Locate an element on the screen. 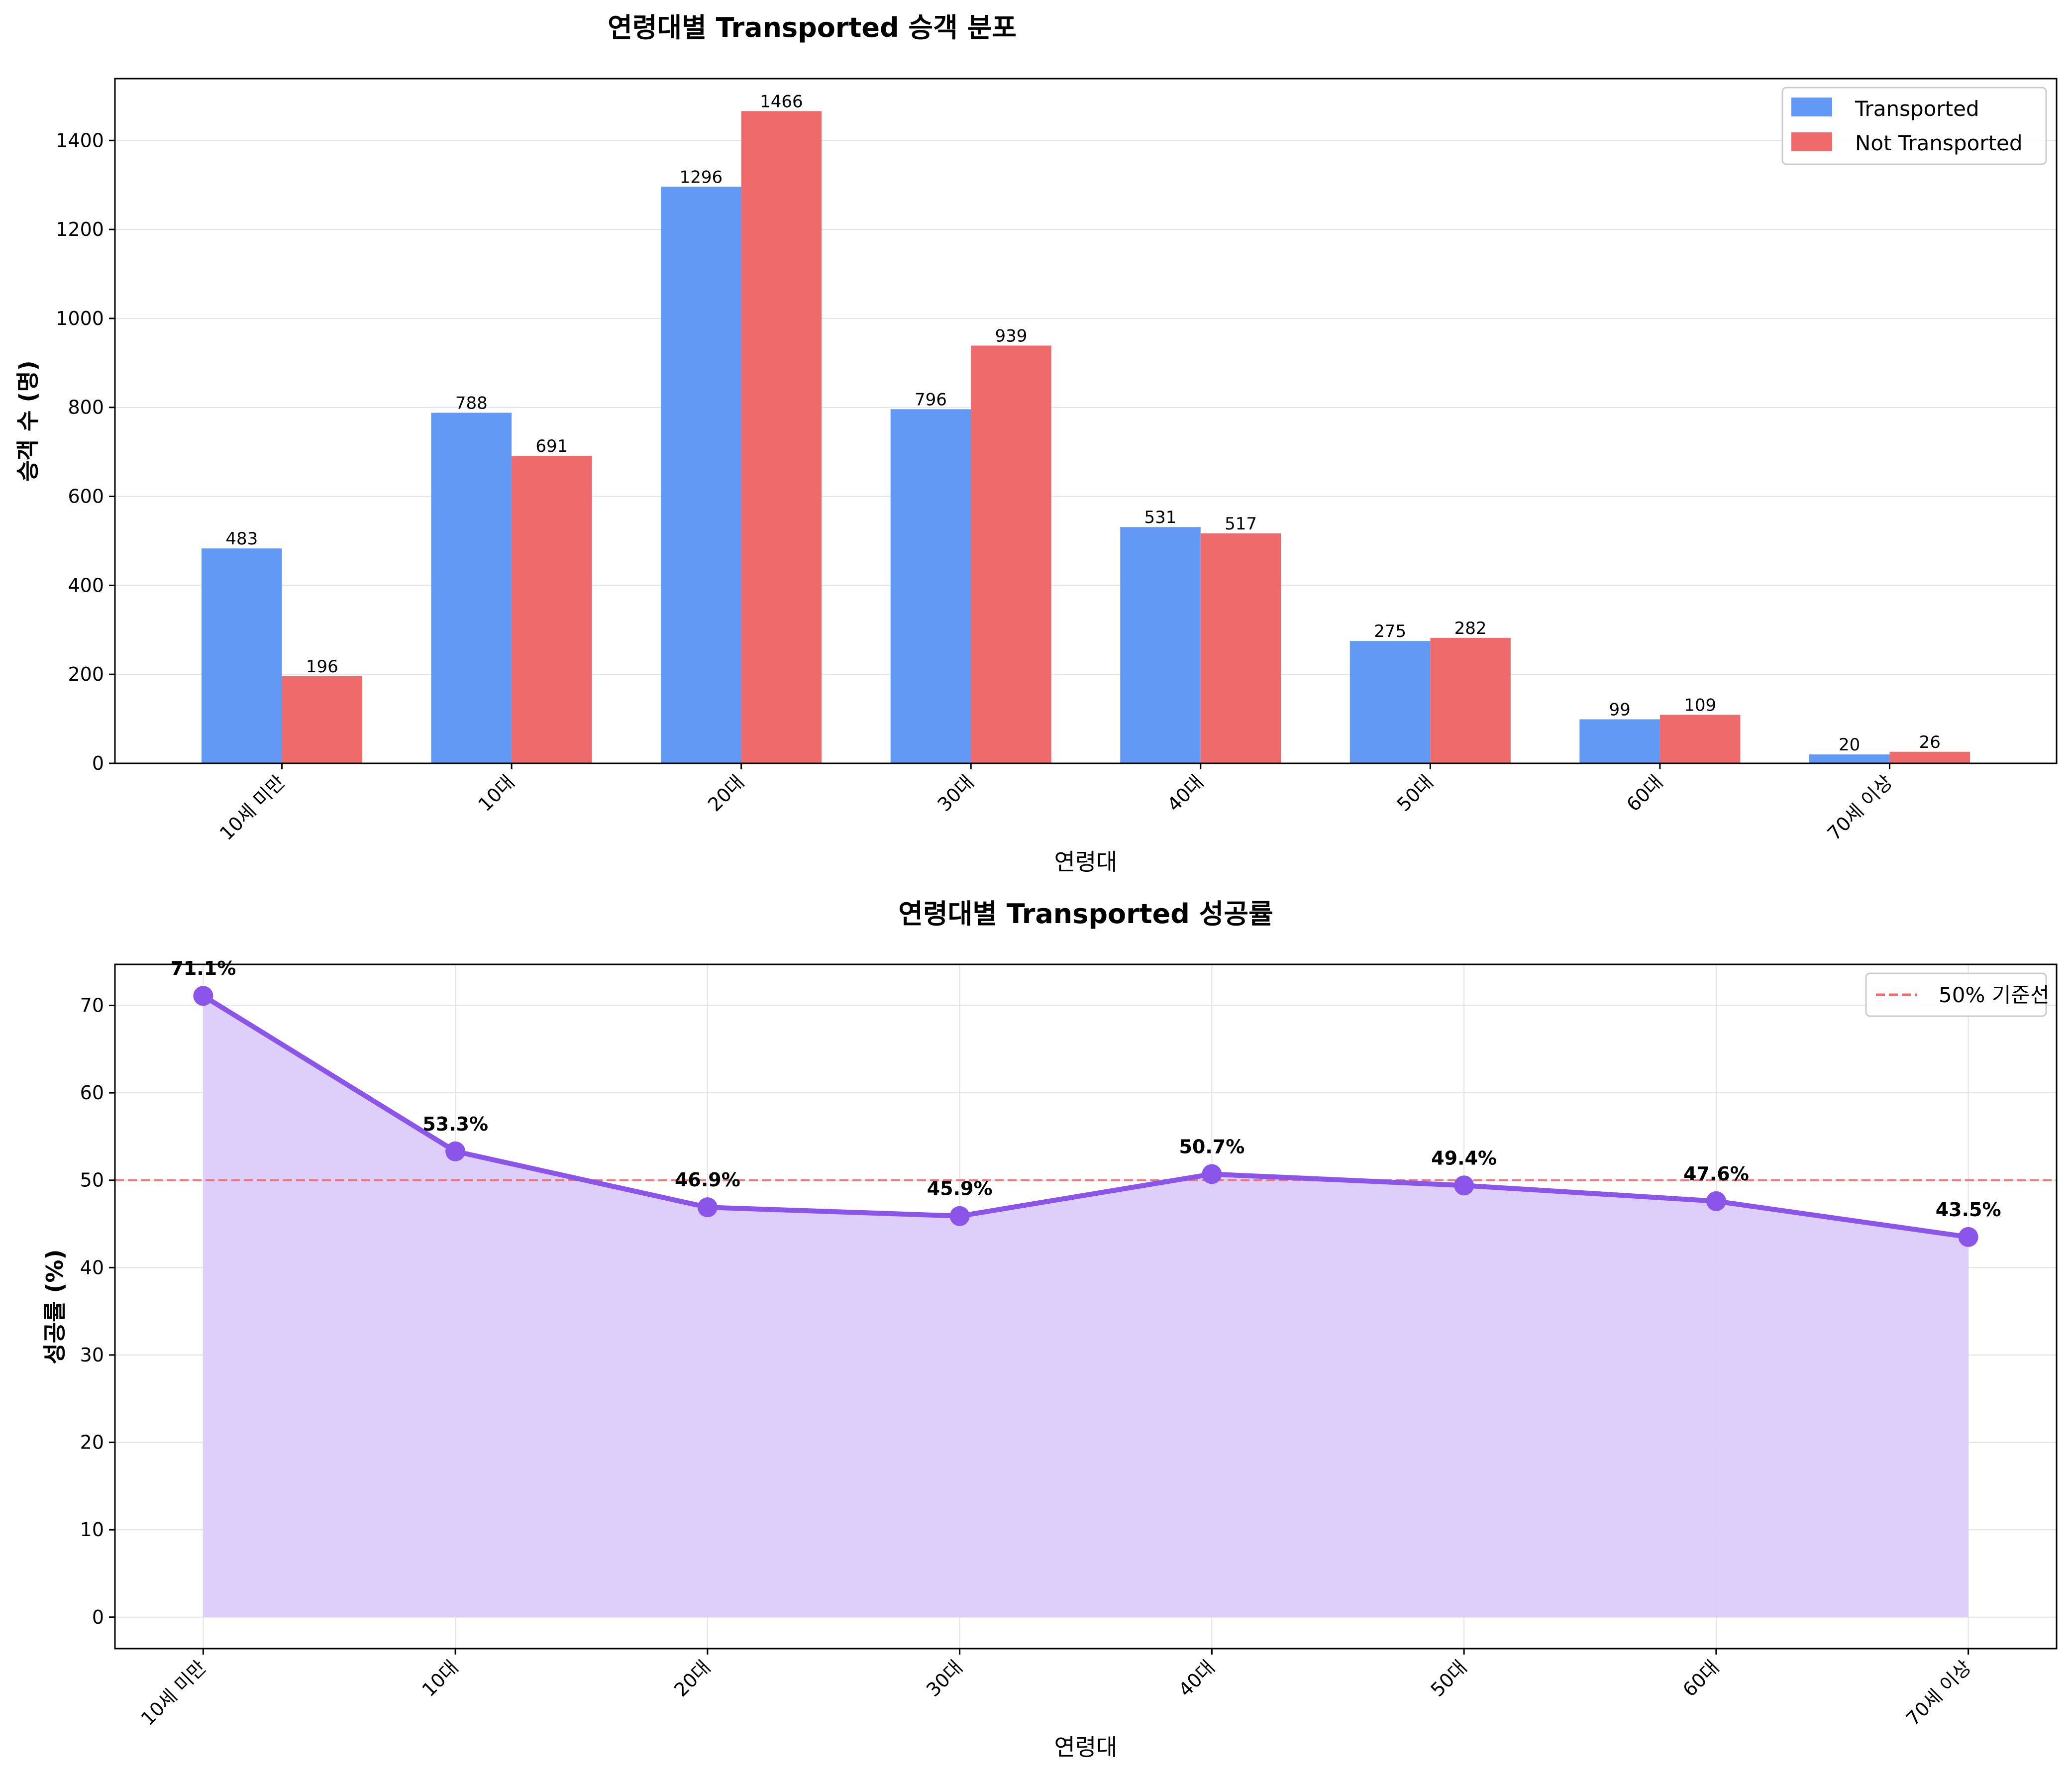 The image size is (2072, 1773). bar-chart-y-axis-label: 승객 수 (명) is located at coordinates (27, 421).